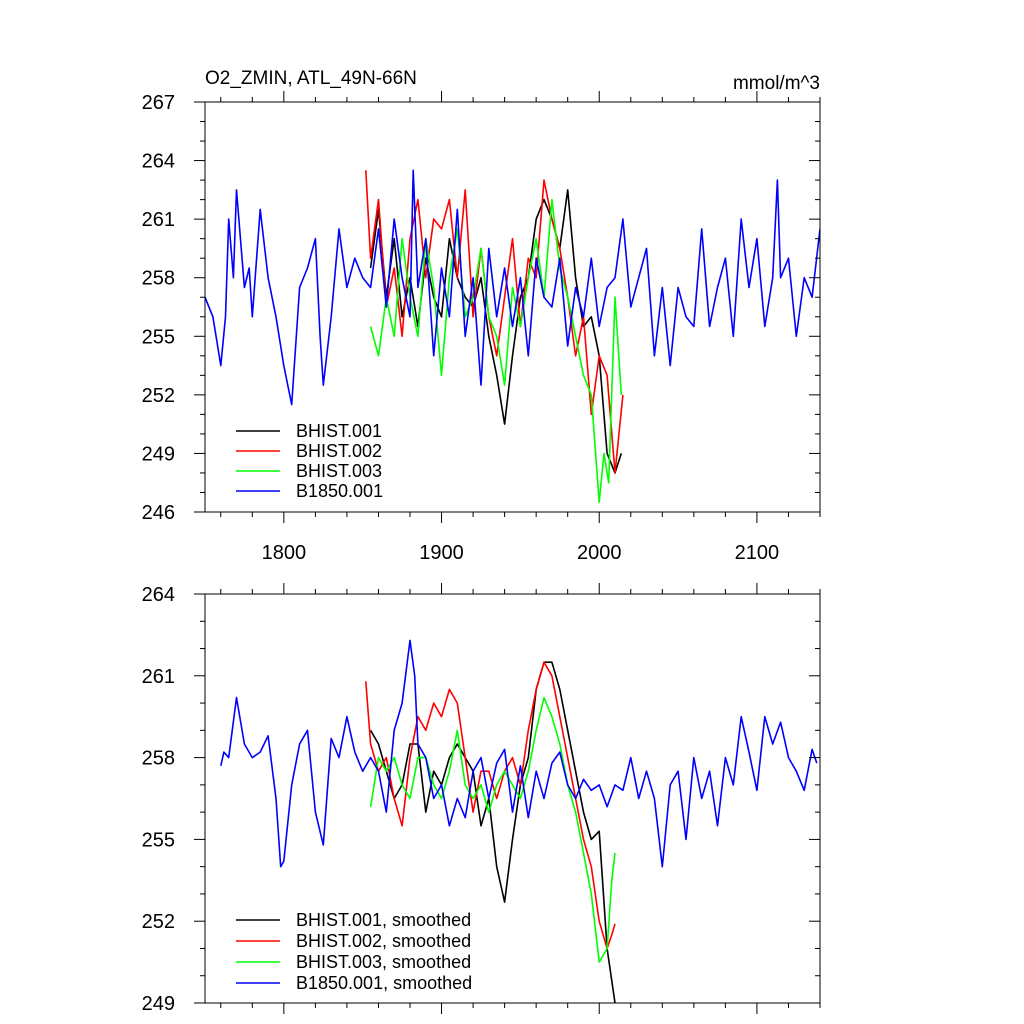 This screenshot has width=1024, height=1024. I want to click on x-tick-label: 1800, so click(284, 553).